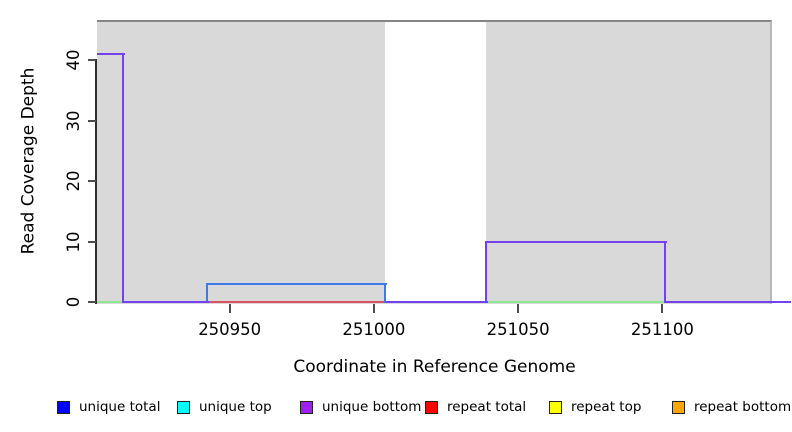 This screenshot has height=432, width=792. I want to click on y-tick-label: 10, so click(73, 241).